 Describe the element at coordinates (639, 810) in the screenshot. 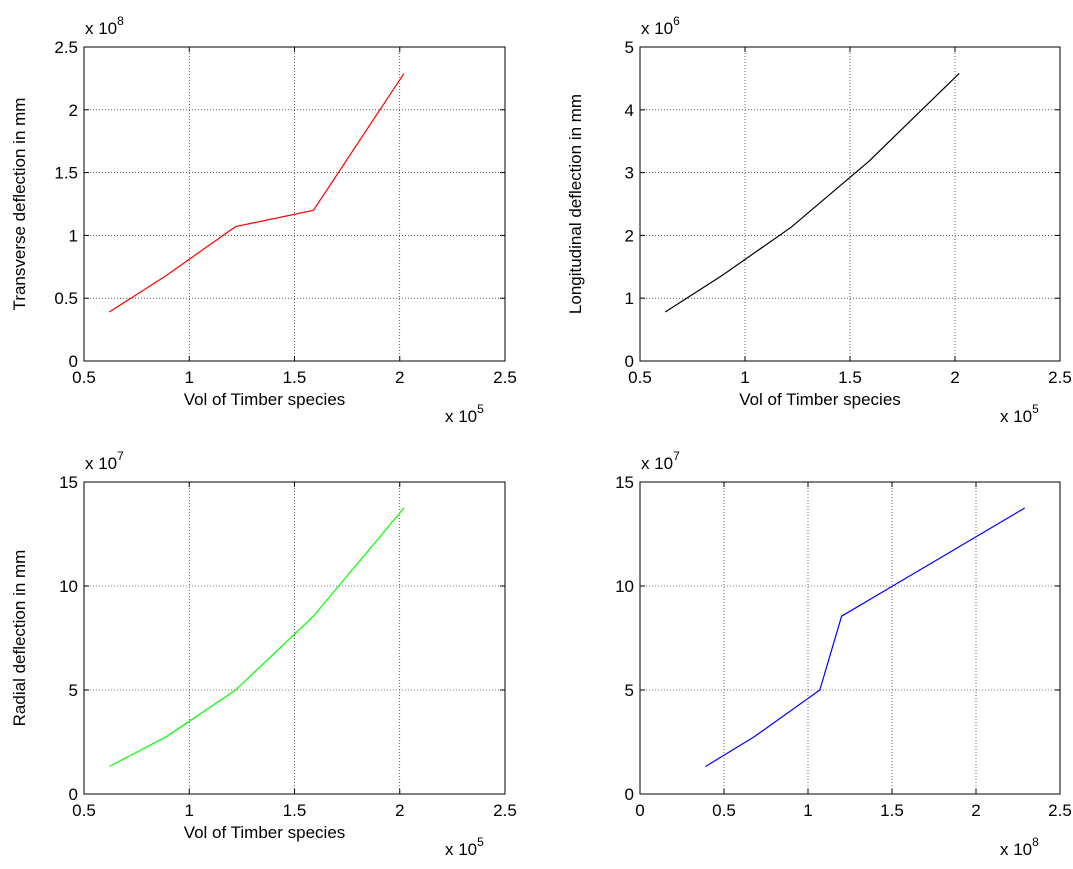

I see `x-tick-label: 0` at that location.